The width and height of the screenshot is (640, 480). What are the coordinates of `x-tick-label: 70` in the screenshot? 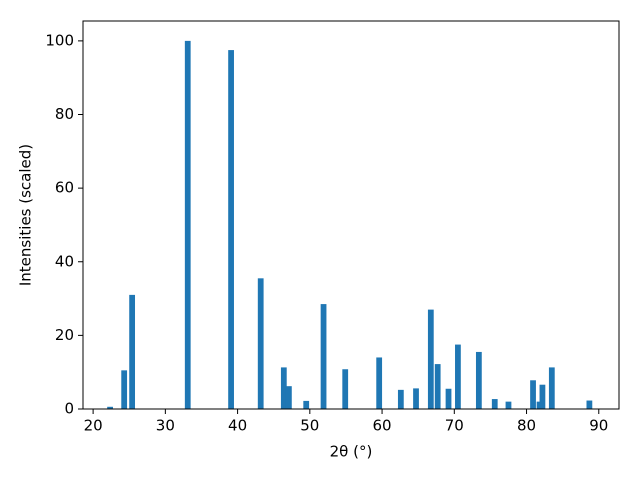 It's located at (454, 426).